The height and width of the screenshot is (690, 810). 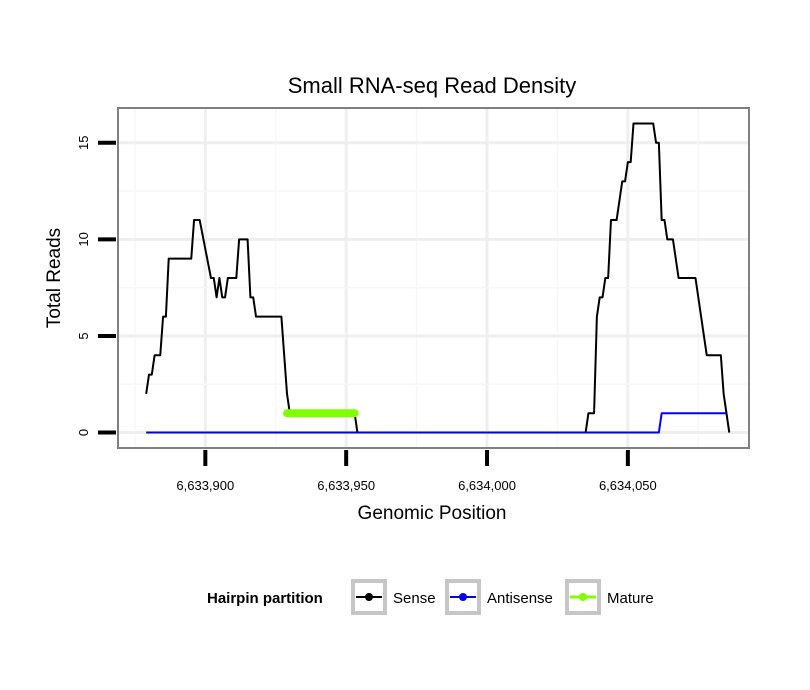 What do you see at coordinates (54, 278) in the screenshot?
I see `y-axis-title: Total Reads` at bounding box center [54, 278].